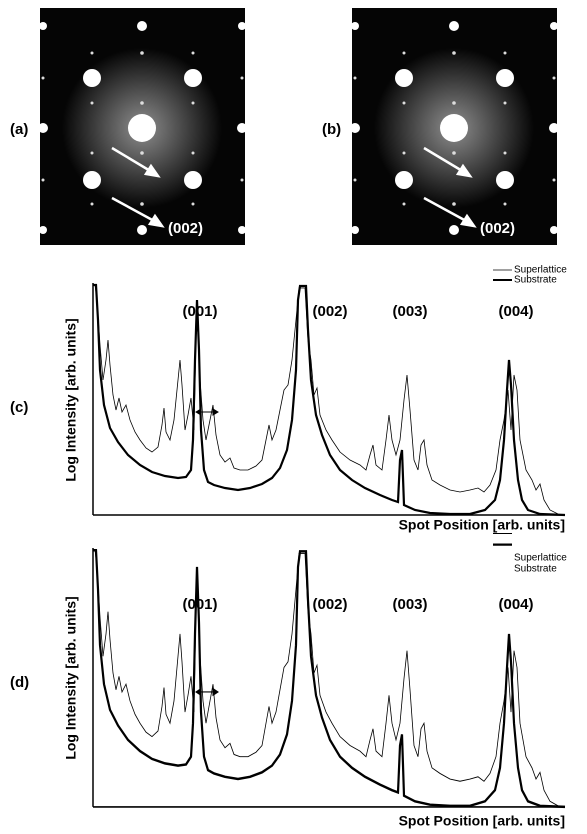  I want to click on panel-label: (b), so click(331, 129).